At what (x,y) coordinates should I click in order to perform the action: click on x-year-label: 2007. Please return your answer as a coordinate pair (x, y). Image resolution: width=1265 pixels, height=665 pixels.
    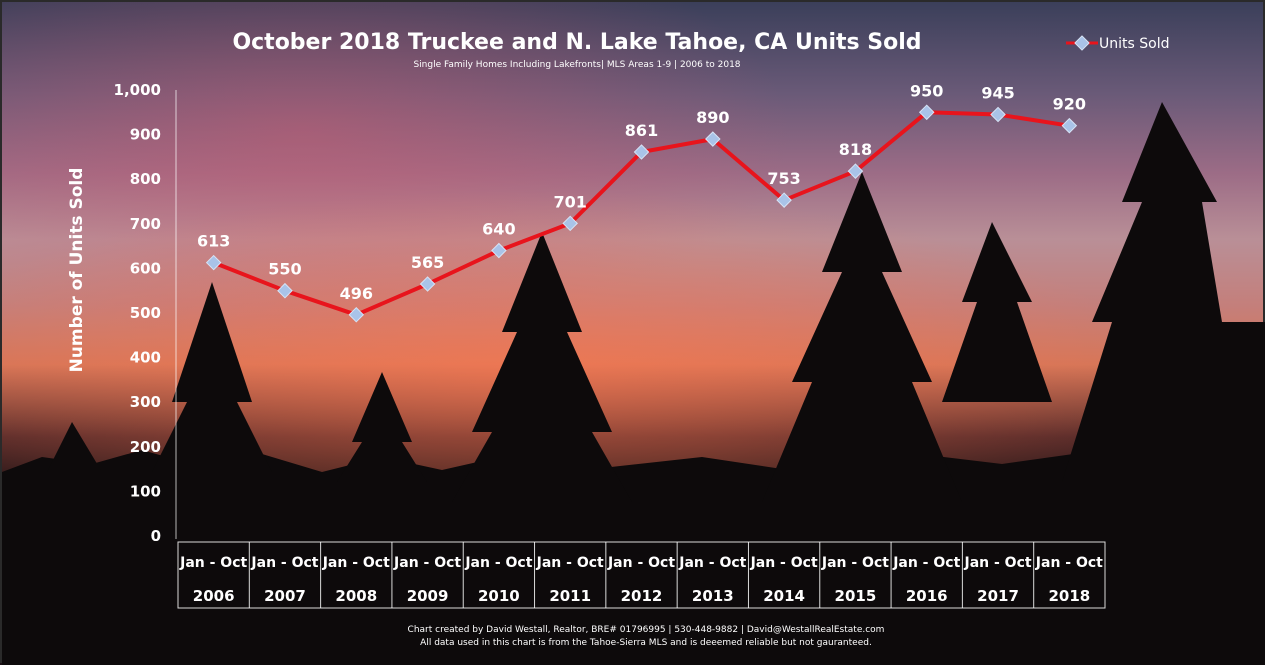
    Looking at the image, I should click on (285, 596).